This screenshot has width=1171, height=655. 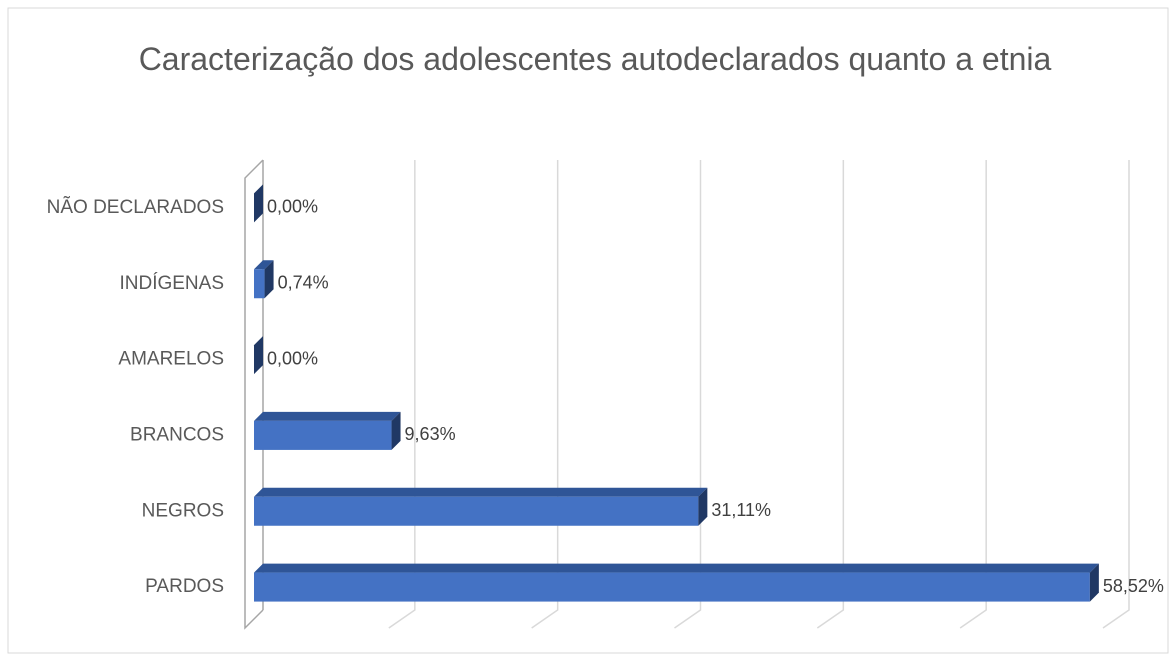 I want to click on y-tick-label: NÃO DECLARADOS, so click(x=135, y=207).